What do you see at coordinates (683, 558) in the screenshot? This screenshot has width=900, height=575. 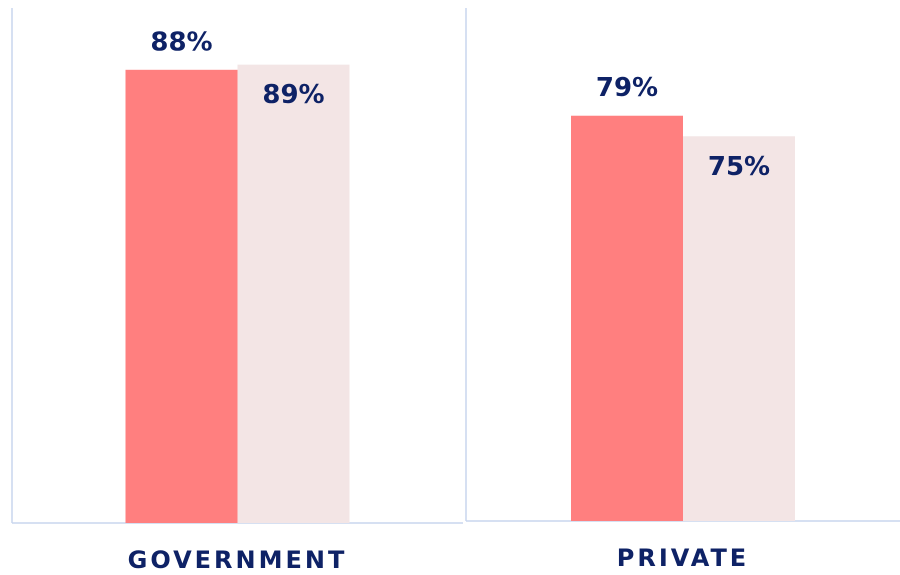 I see `x-tick-label: PRIVATE` at bounding box center [683, 558].